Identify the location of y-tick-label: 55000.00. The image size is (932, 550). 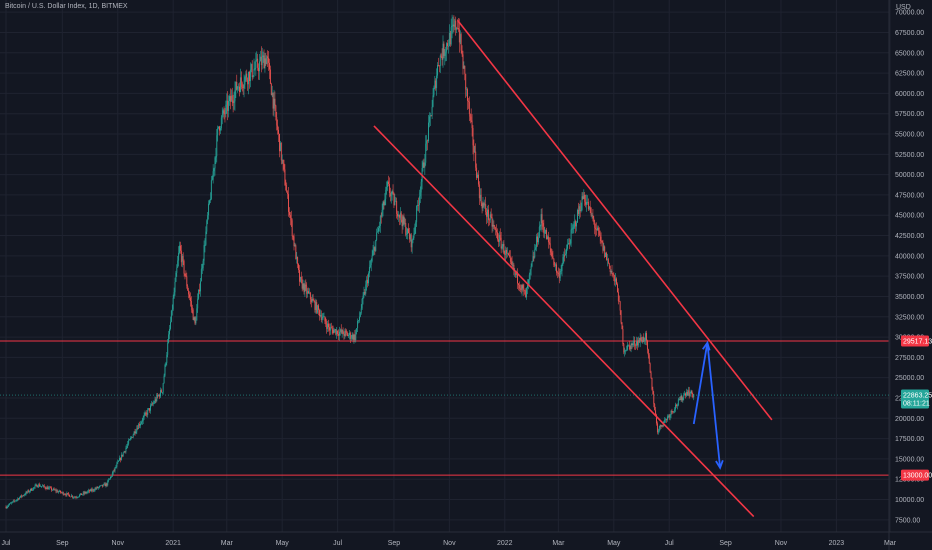
(909, 135).